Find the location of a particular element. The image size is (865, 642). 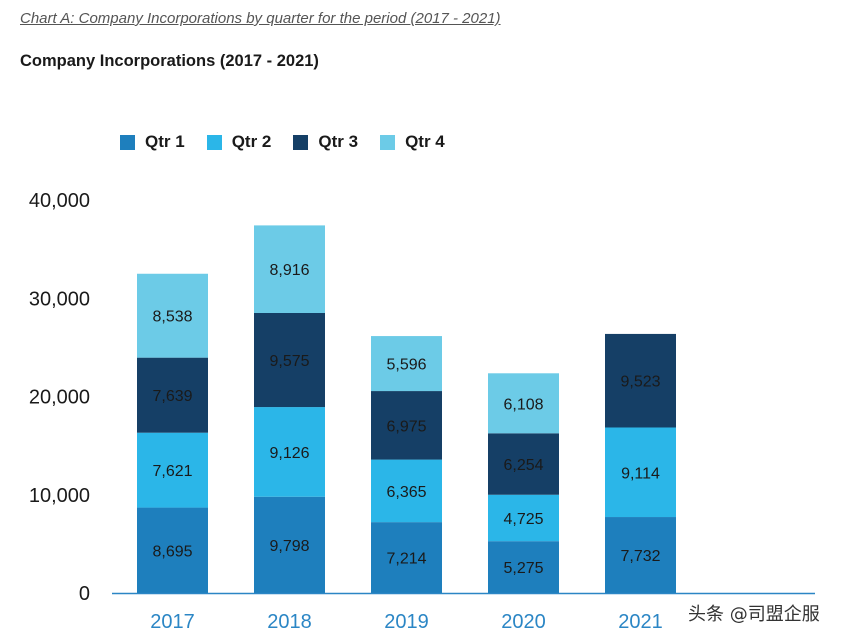

bar-2017-q1 is located at coordinates (172, 550).